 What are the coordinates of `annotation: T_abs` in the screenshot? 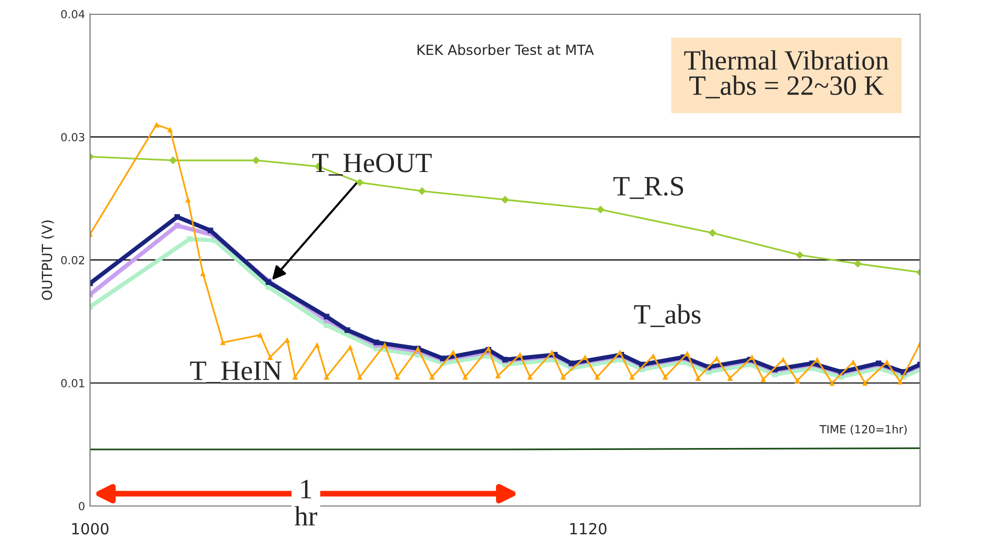 It's located at (667, 316).